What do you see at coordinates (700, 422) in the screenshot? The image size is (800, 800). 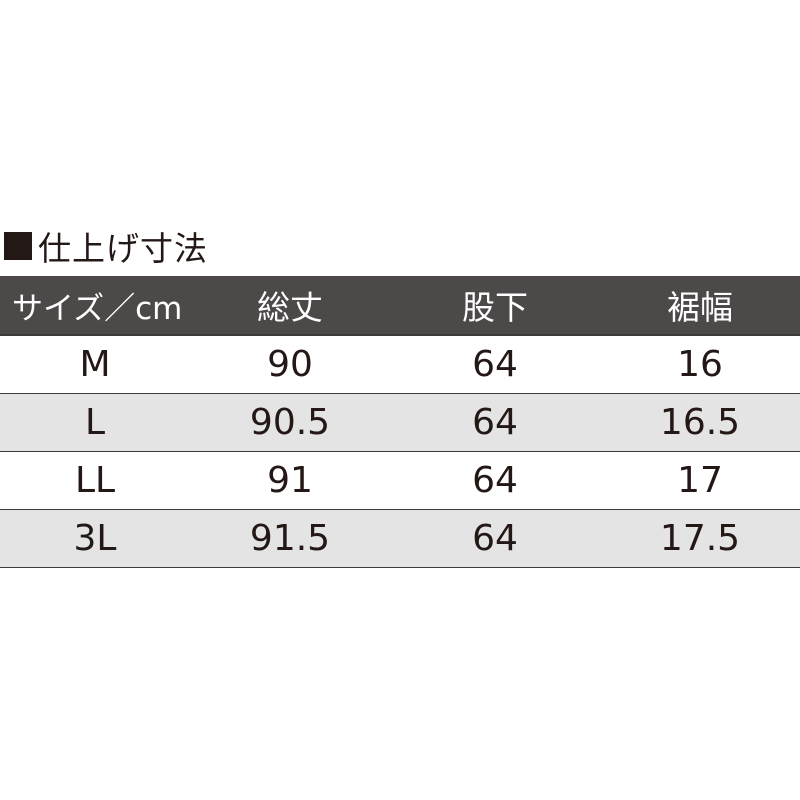 I see `cell-hem-width: 16.5` at bounding box center [700, 422].